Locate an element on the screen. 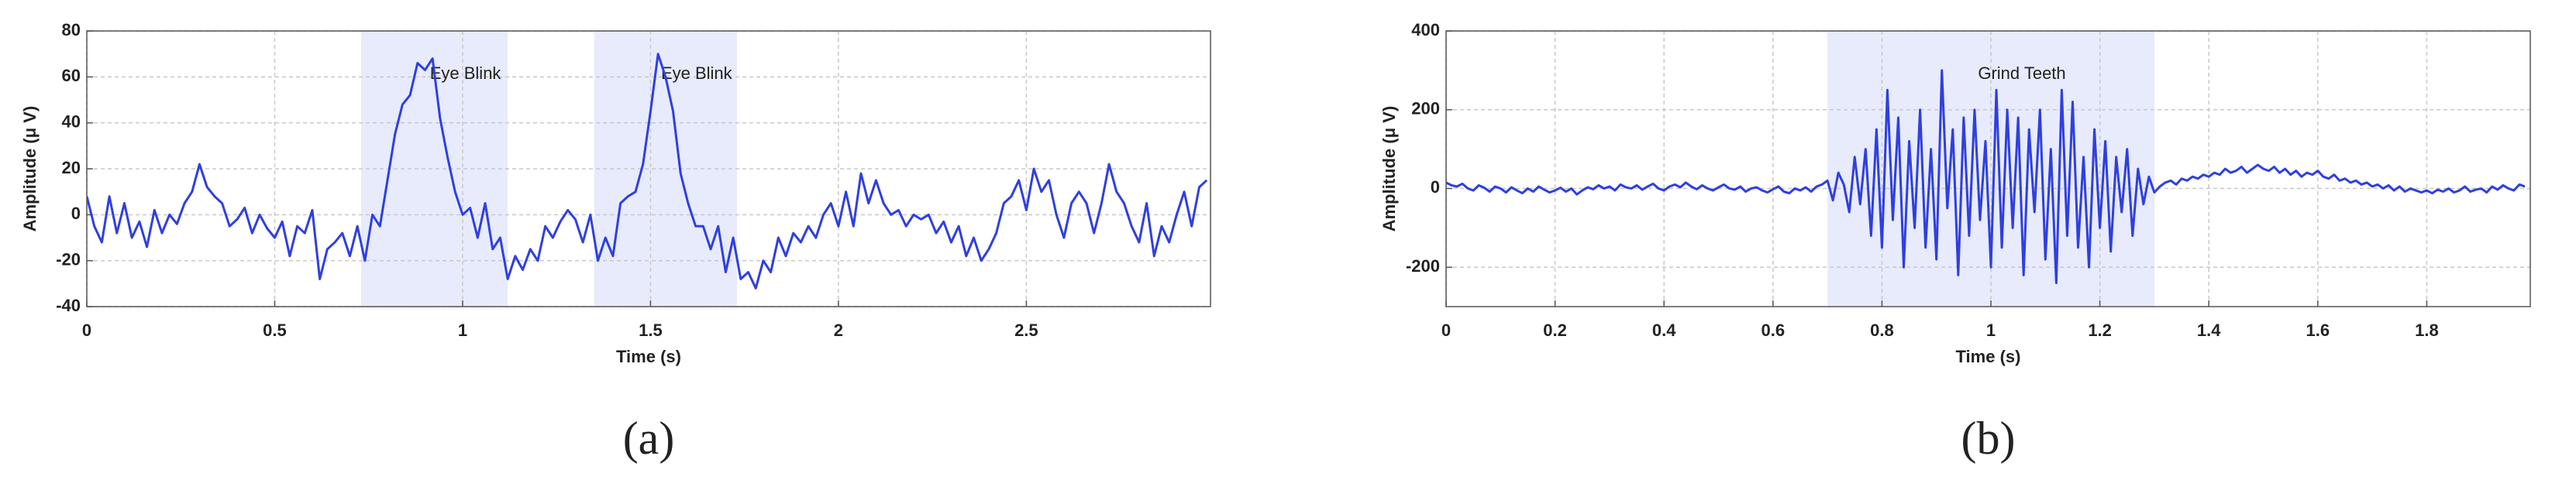 This screenshot has width=2576, height=494. y-tick-label: -200 is located at coordinates (1423, 266).